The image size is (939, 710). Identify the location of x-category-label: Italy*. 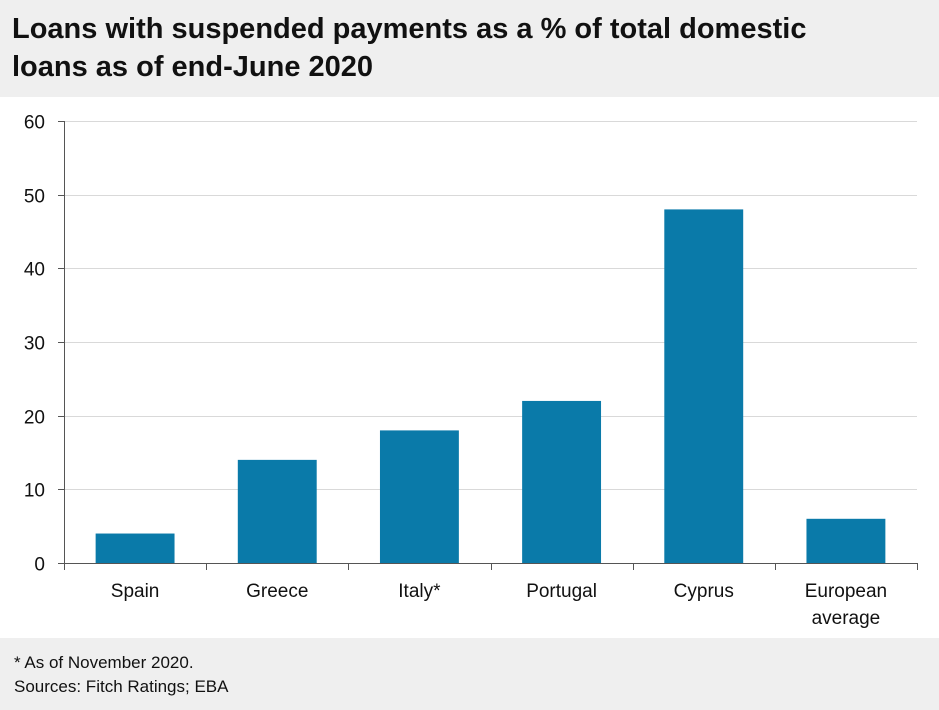
(419, 591).